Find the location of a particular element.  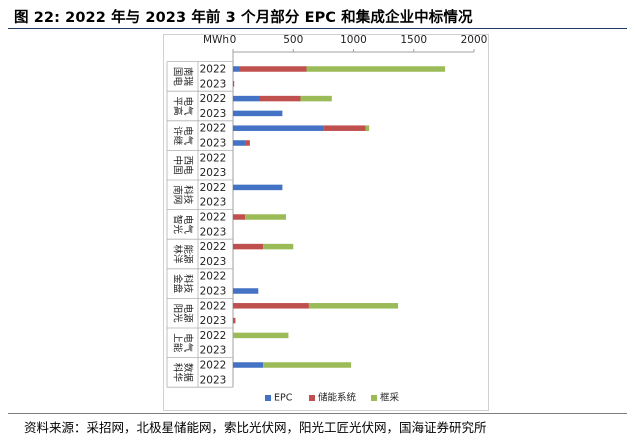

group-label: 科华 is located at coordinates (178, 373).